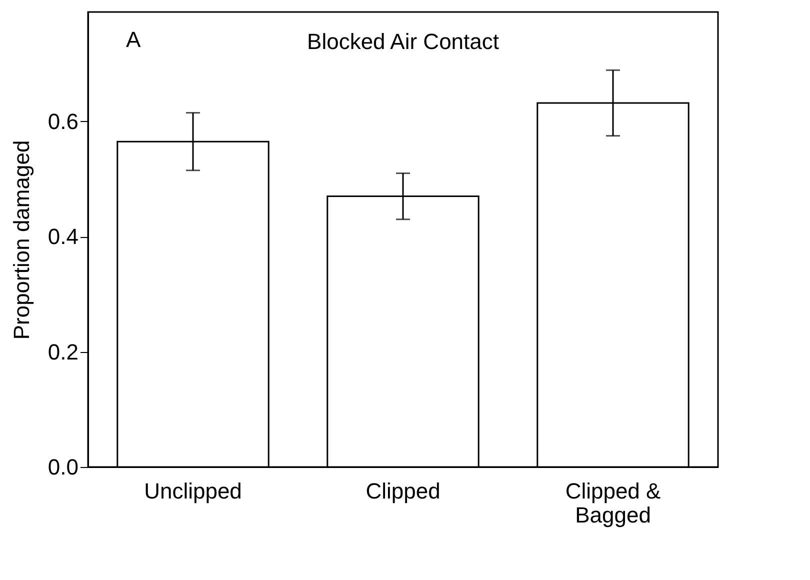 Image resolution: width=810 pixels, height=580 pixels. What do you see at coordinates (63, 237) in the screenshot?
I see `y-tick-label: 0.4` at bounding box center [63, 237].